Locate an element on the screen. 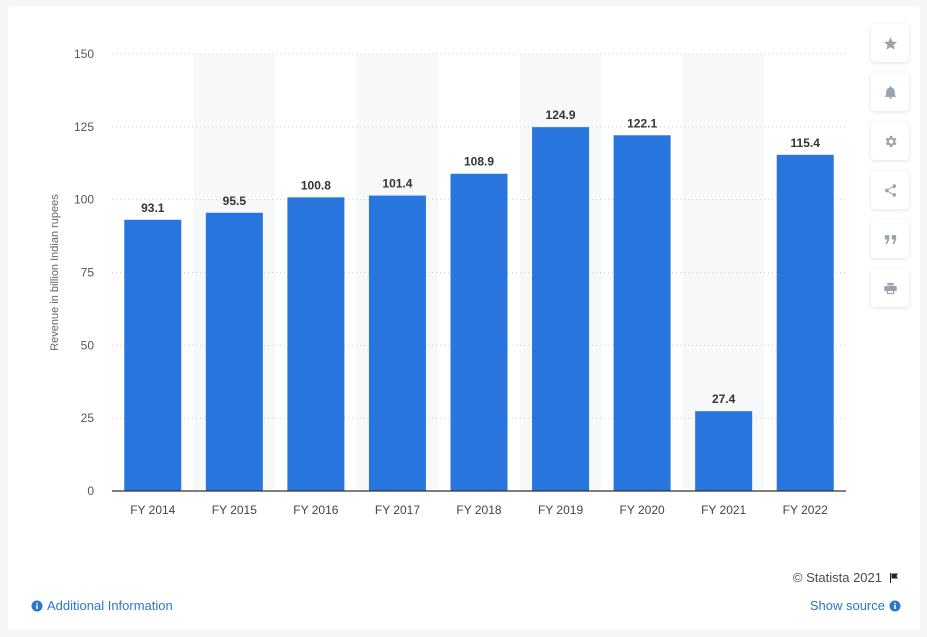  x-tick-label: FY 2016 is located at coordinates (315, 510).